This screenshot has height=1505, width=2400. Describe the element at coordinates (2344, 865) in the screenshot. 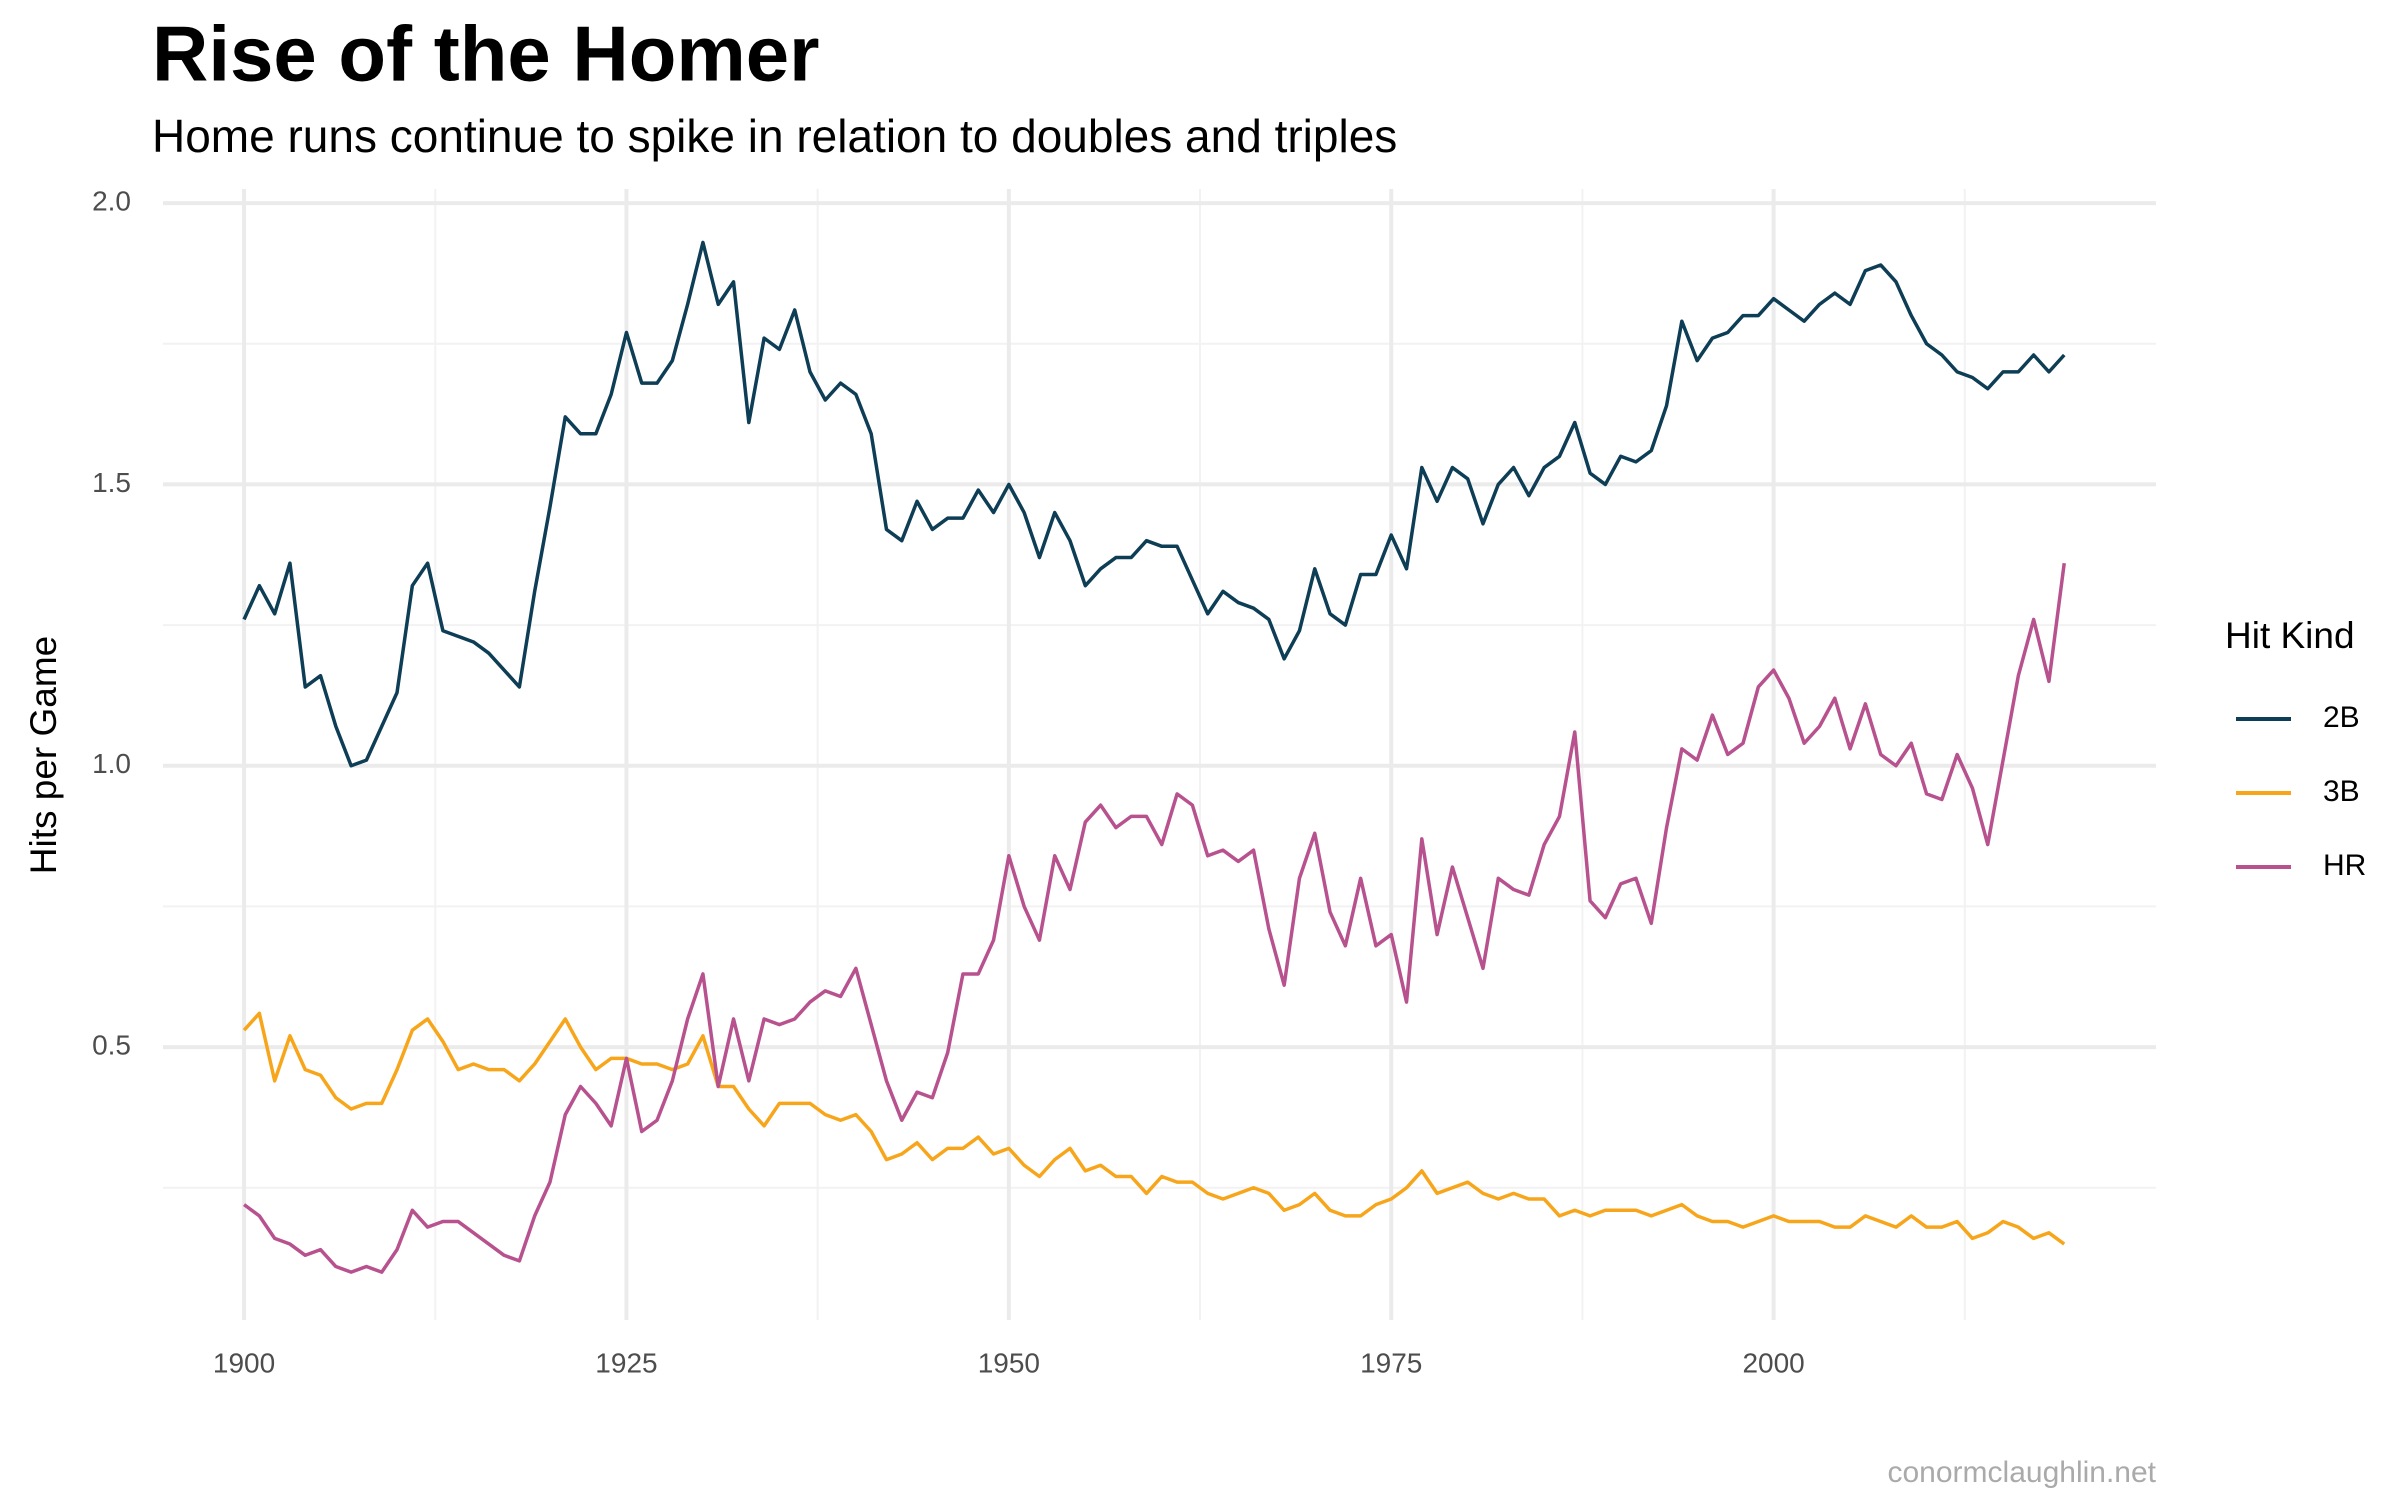

I see `legend-label: HR` at that location.